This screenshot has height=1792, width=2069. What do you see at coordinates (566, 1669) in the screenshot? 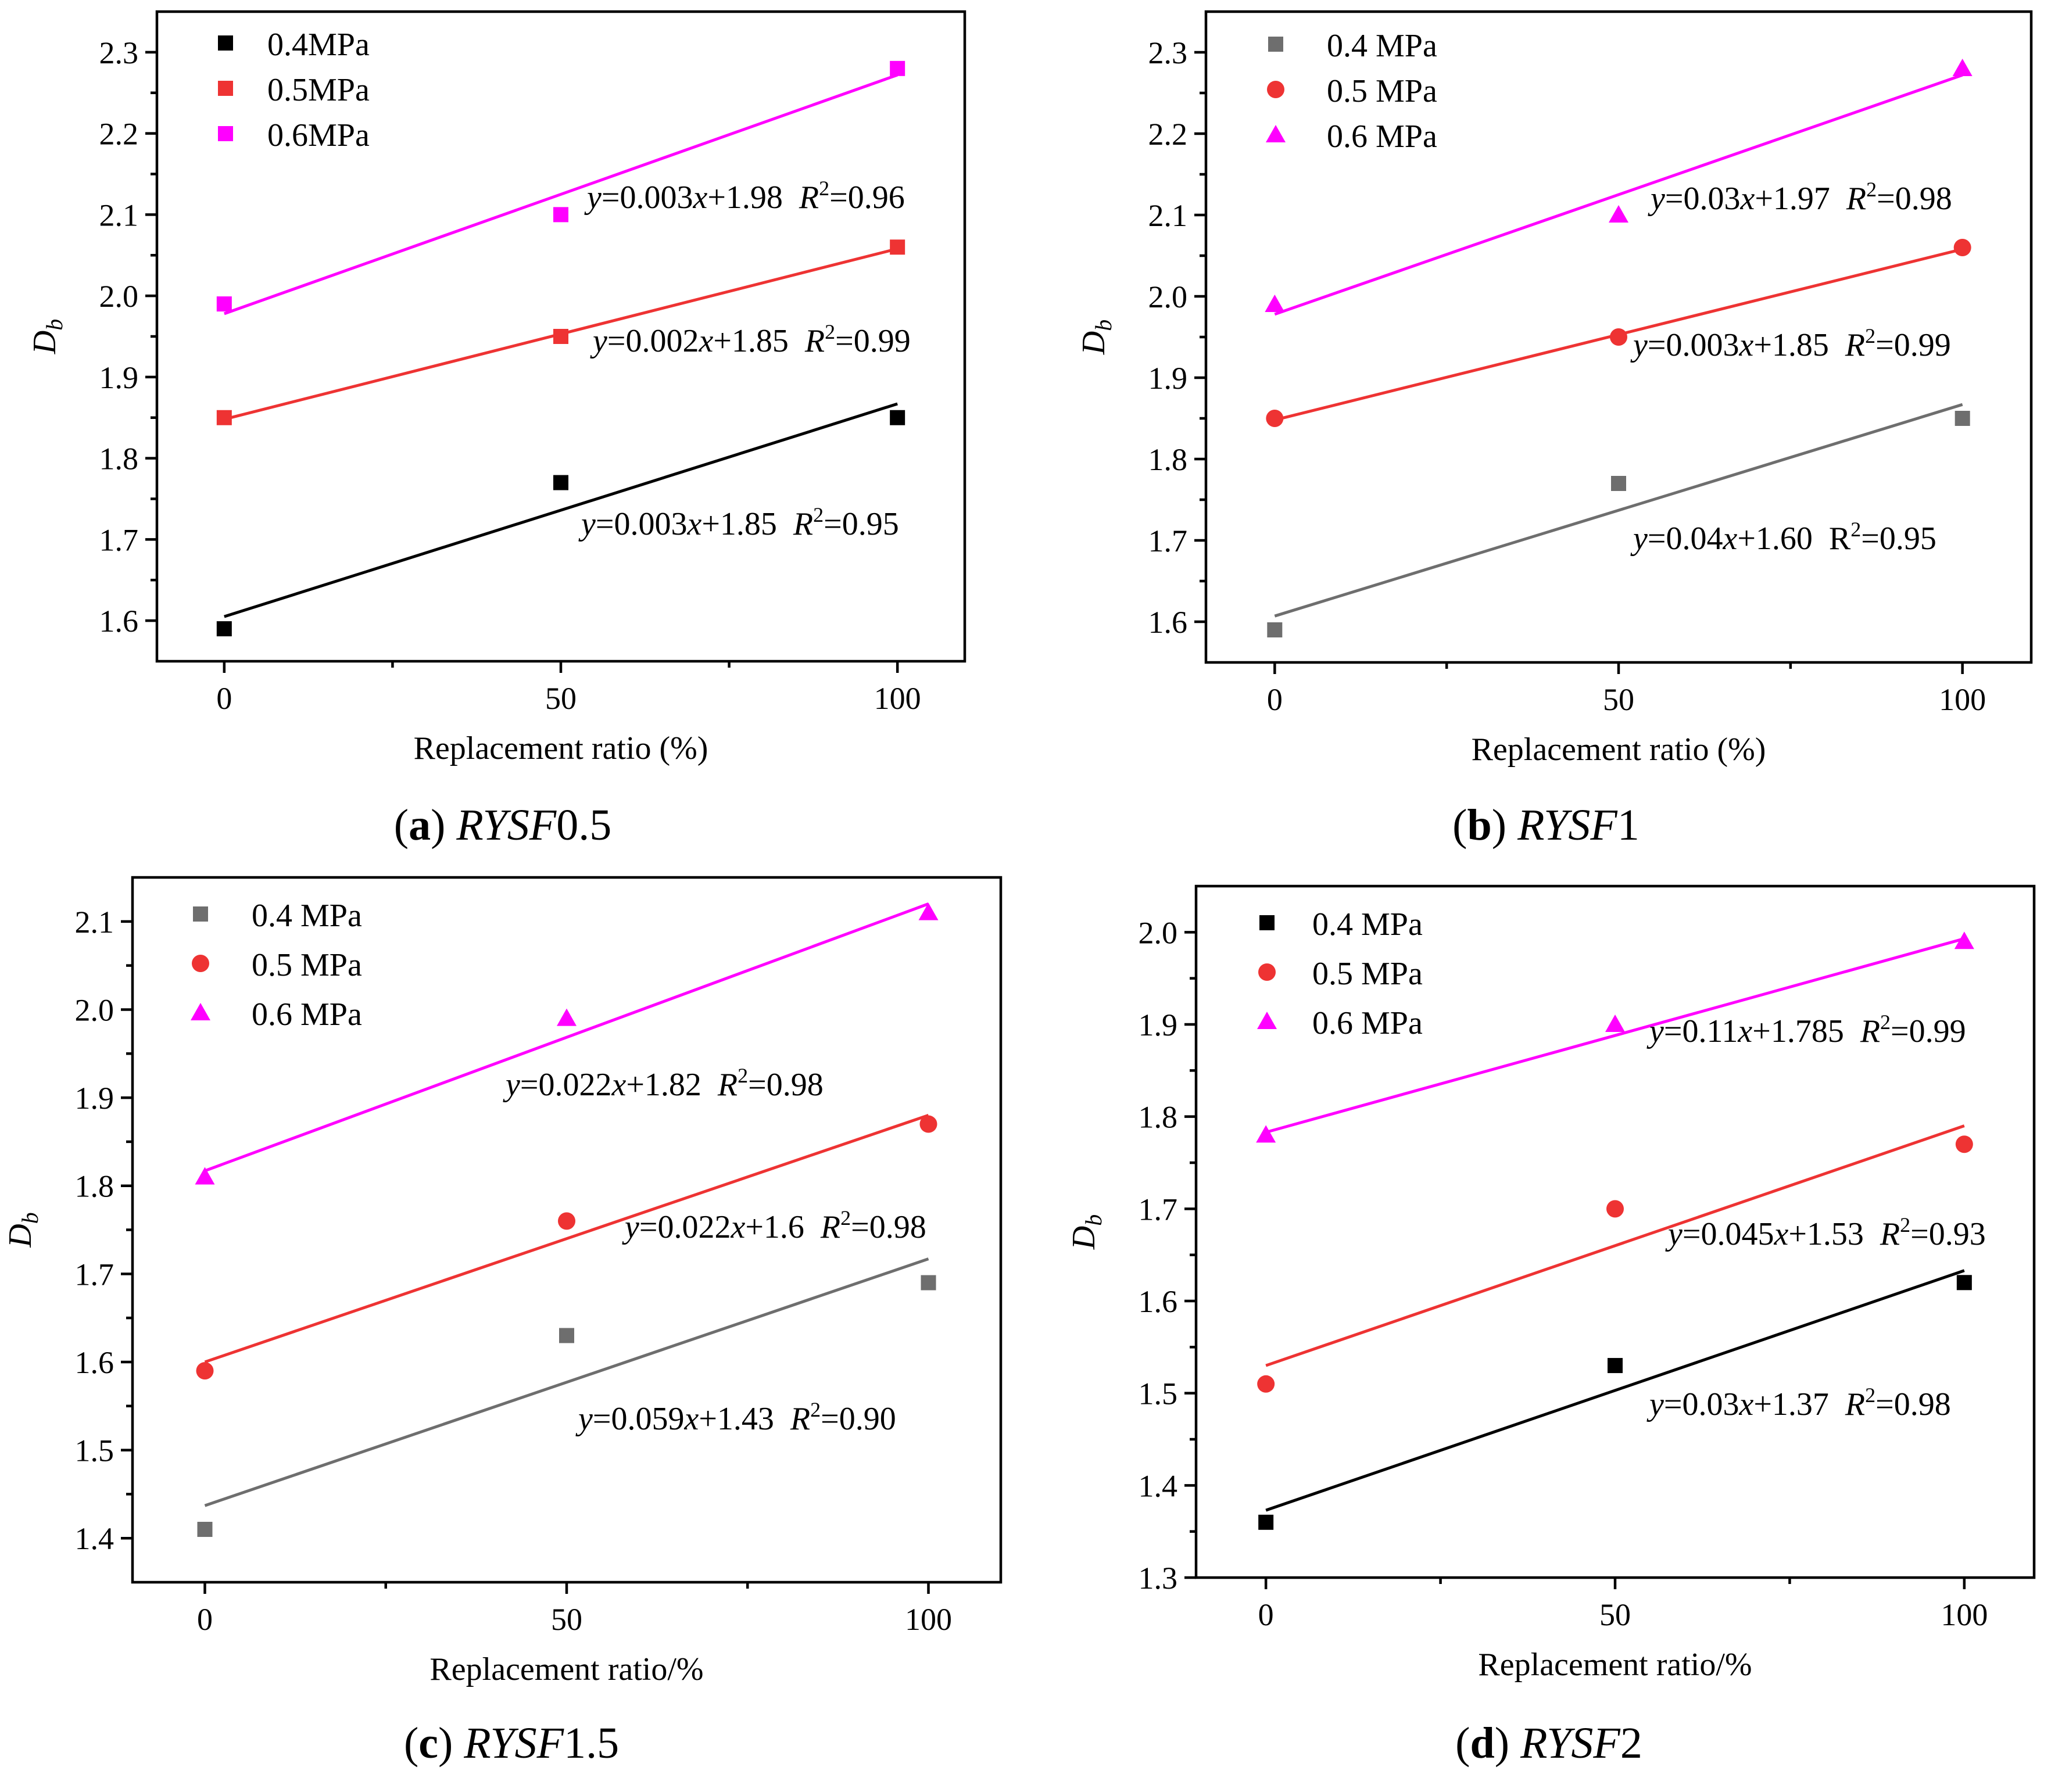
I see `x-axis-title: Replacement ratio/%` at bounding box center [566, 1669].